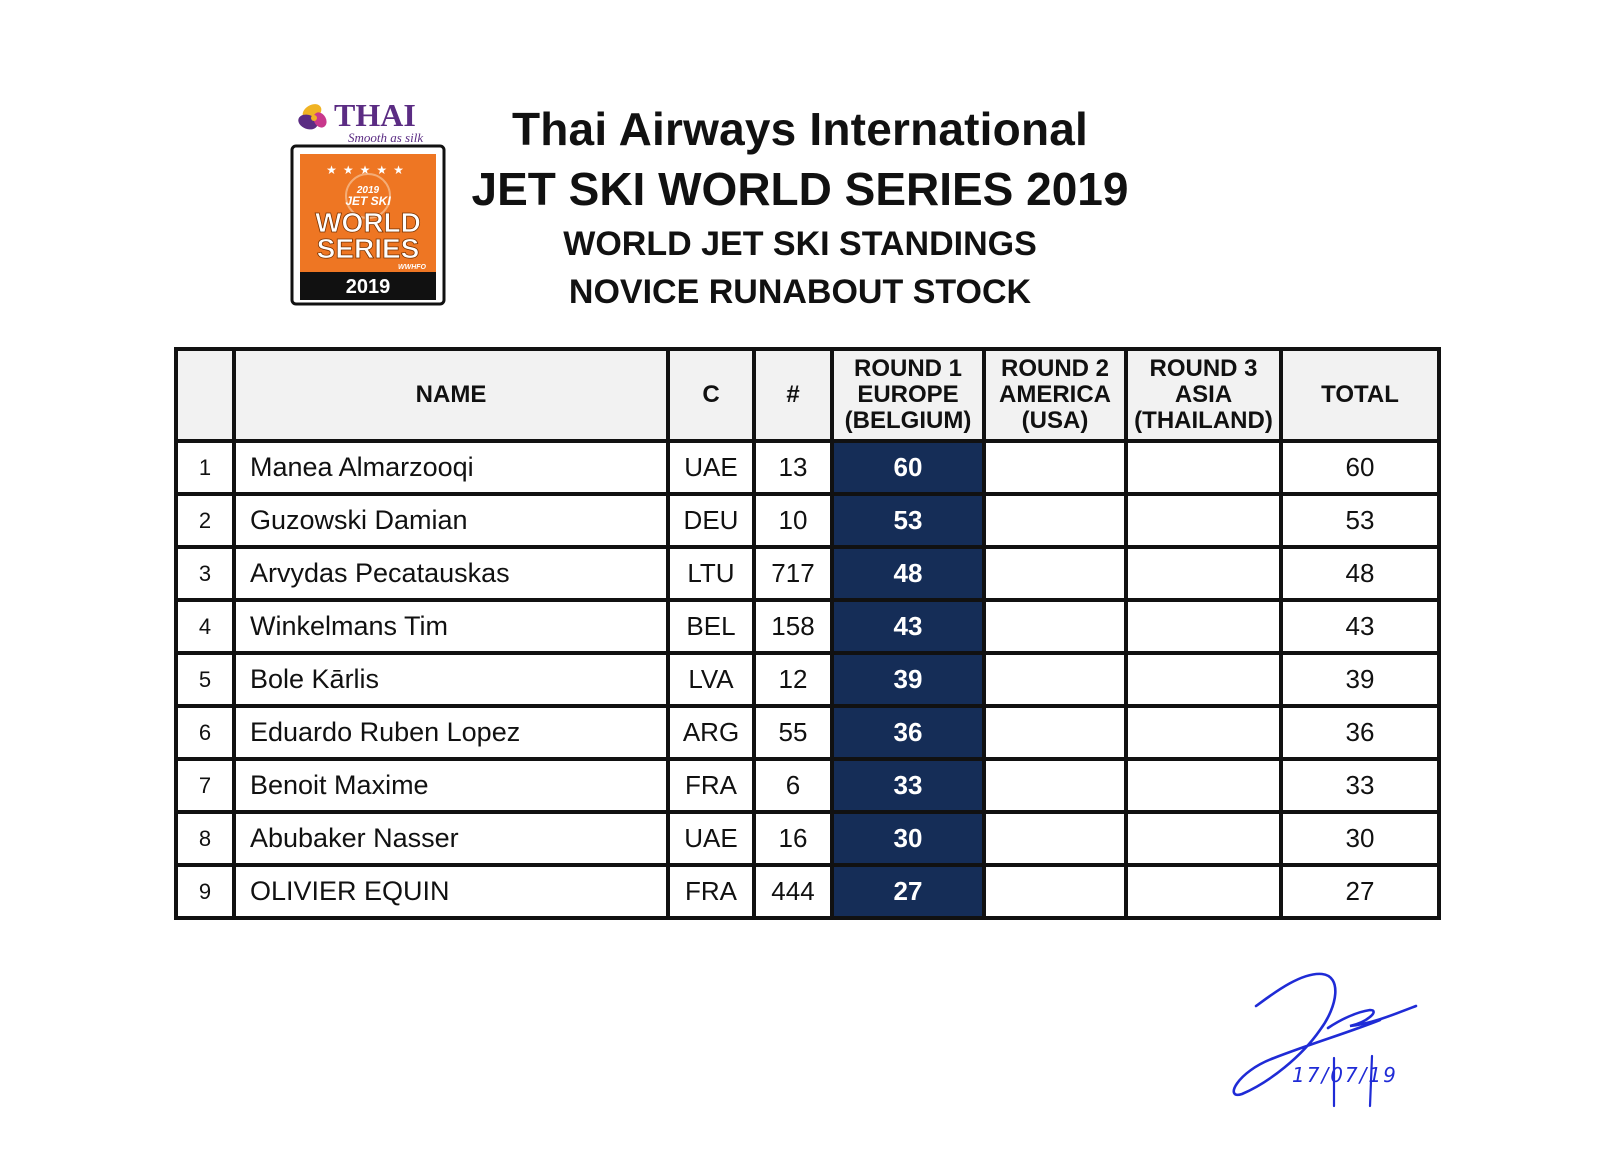  What do you see at coordinates (451, 785) in the screenshot?
I see `cell-name: Benoit Maxime` at bounding box center [451, 785].